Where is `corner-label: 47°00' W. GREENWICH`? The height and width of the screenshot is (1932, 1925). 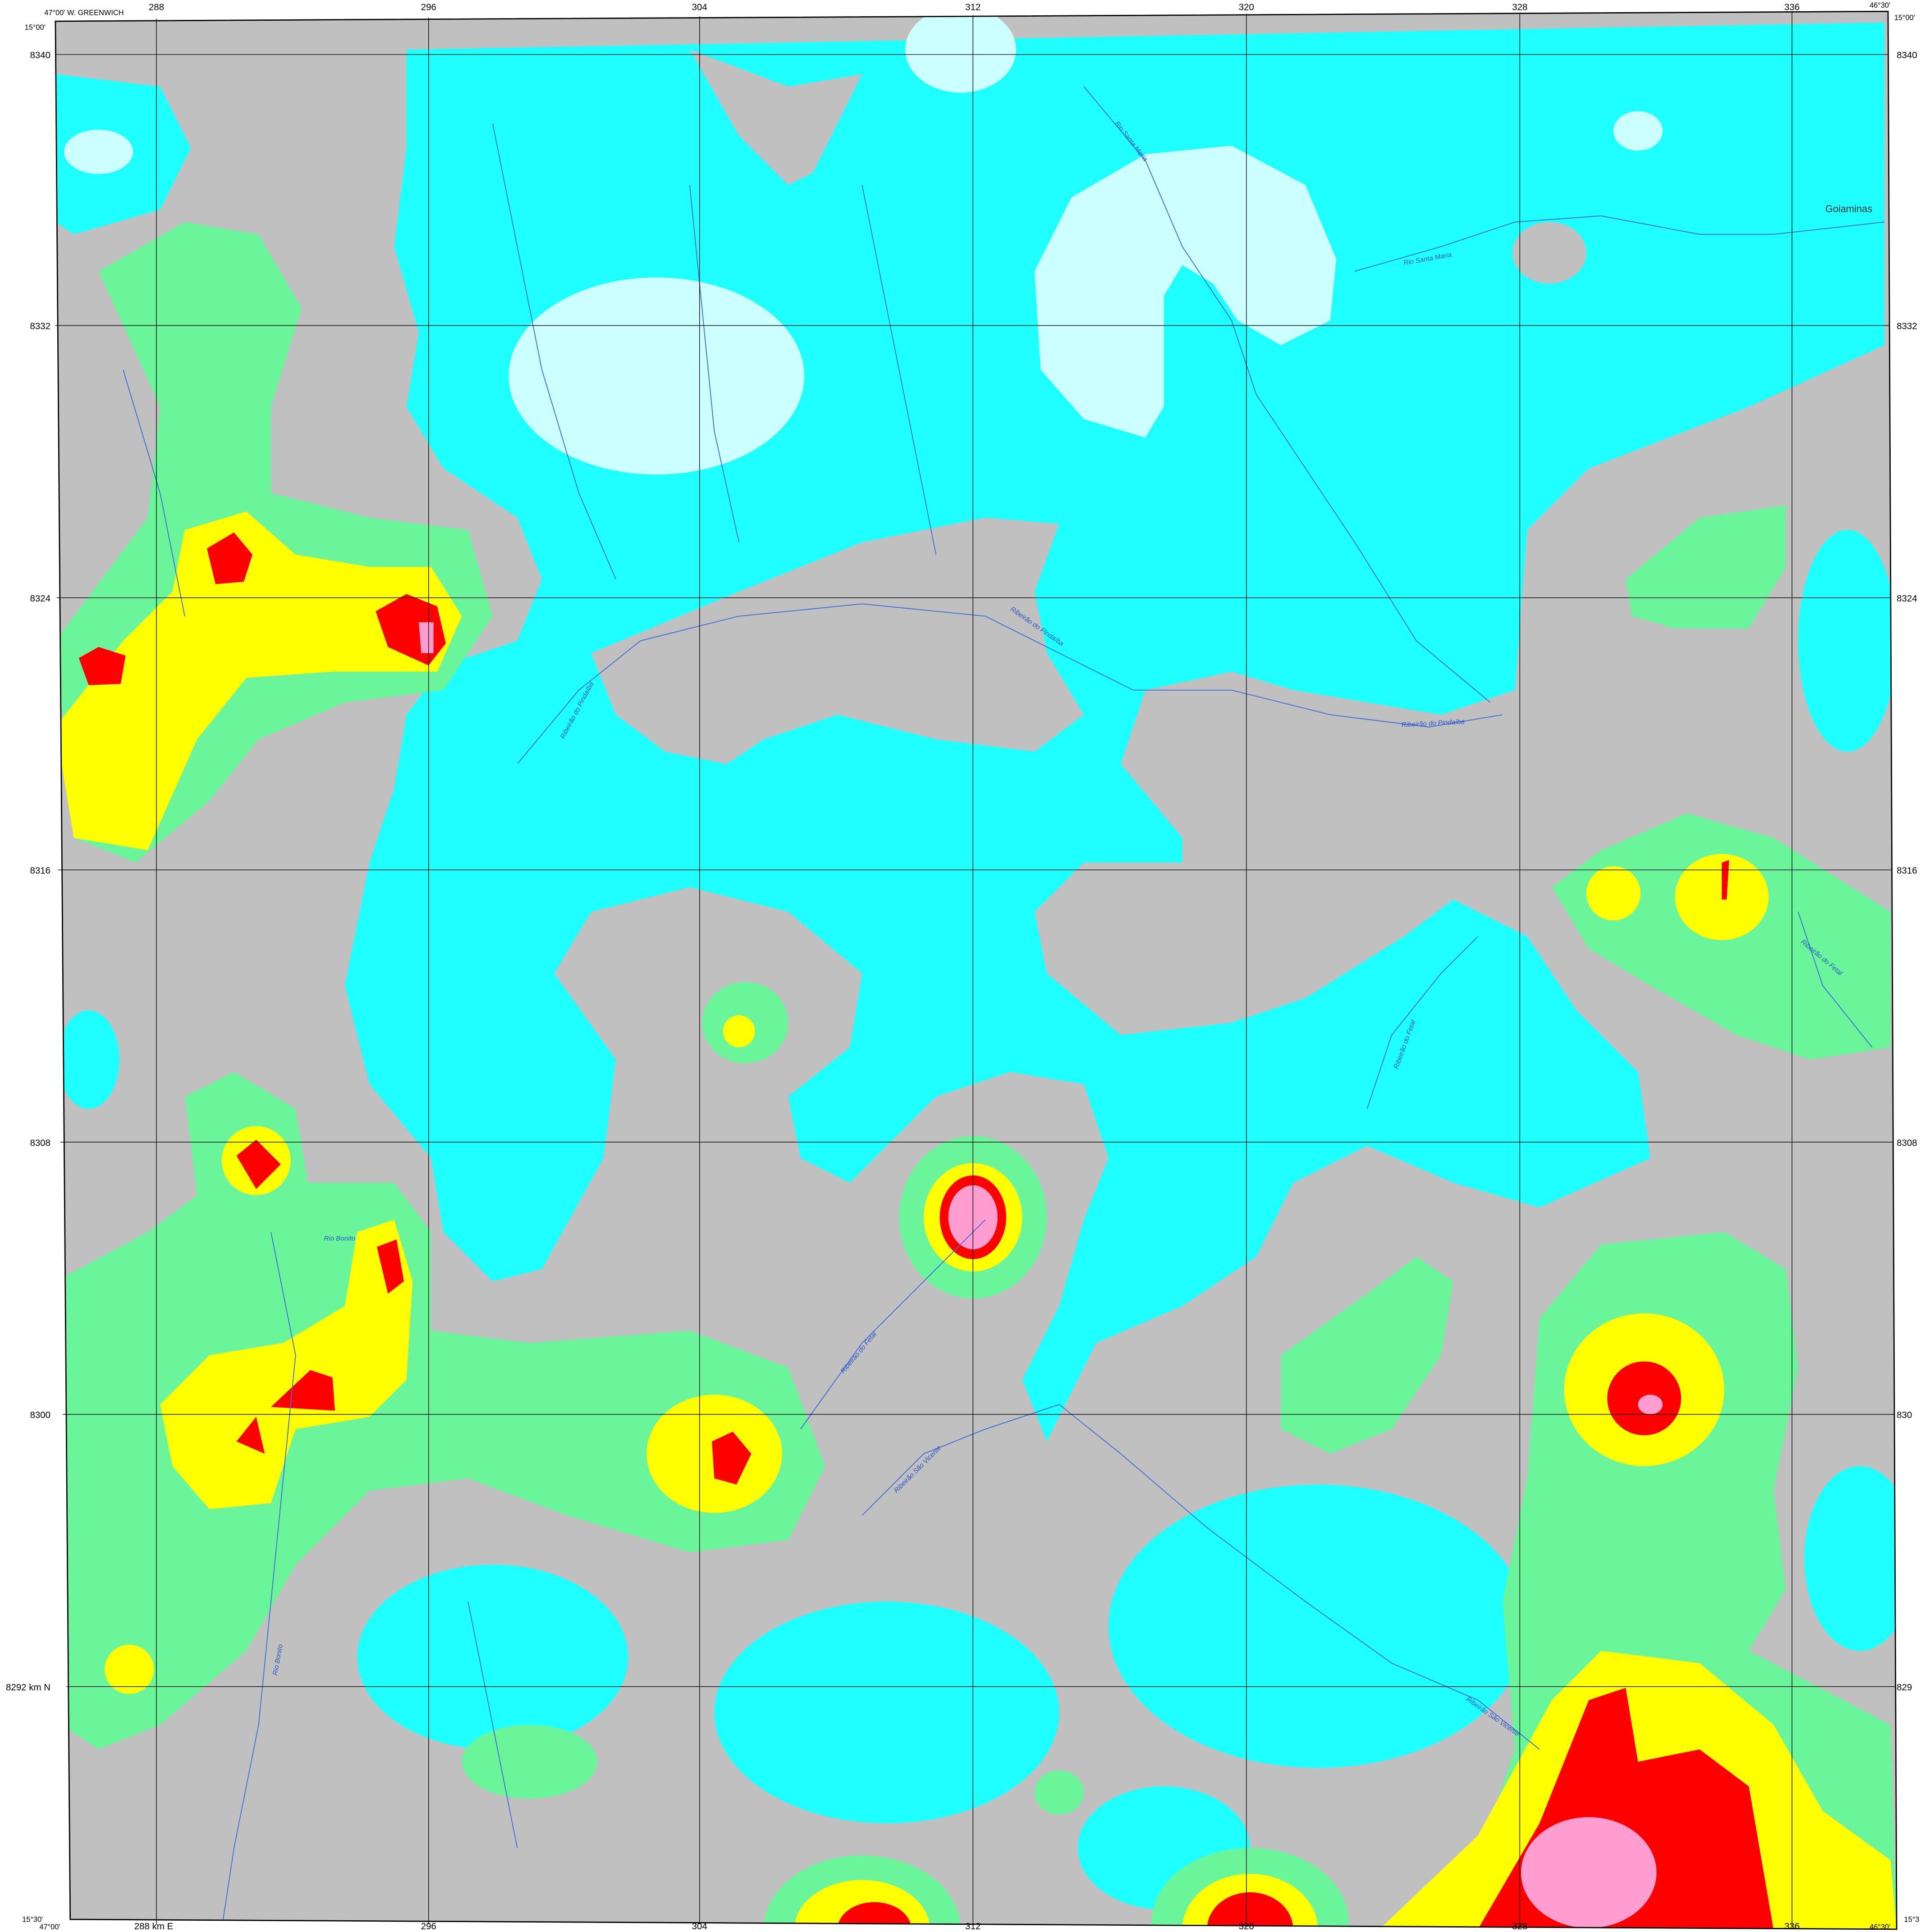 corner-label: 47°00' W. GREENWICH is located at coordinates (84, 13).